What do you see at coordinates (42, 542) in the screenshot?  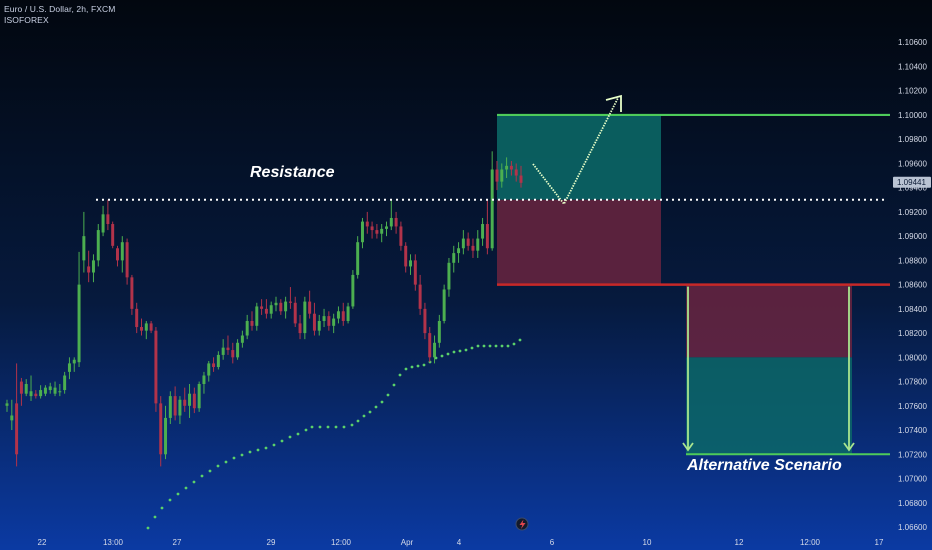 I see `time-tick-label: 22` at bounding box center [42, 542].